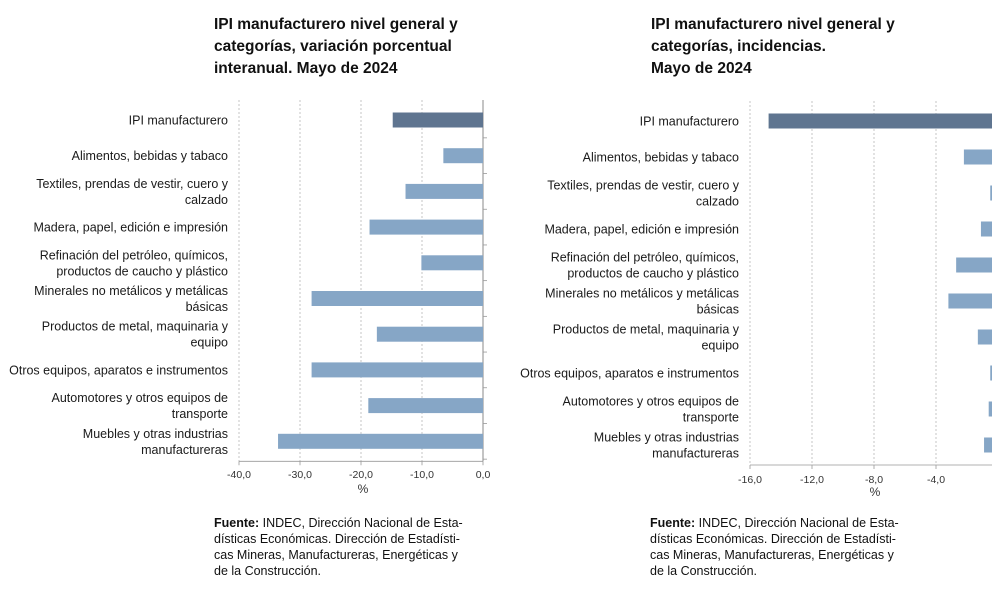  I want to click on chart-title-left-line: IPI manufacturero nivel general y, so click(336, 24).